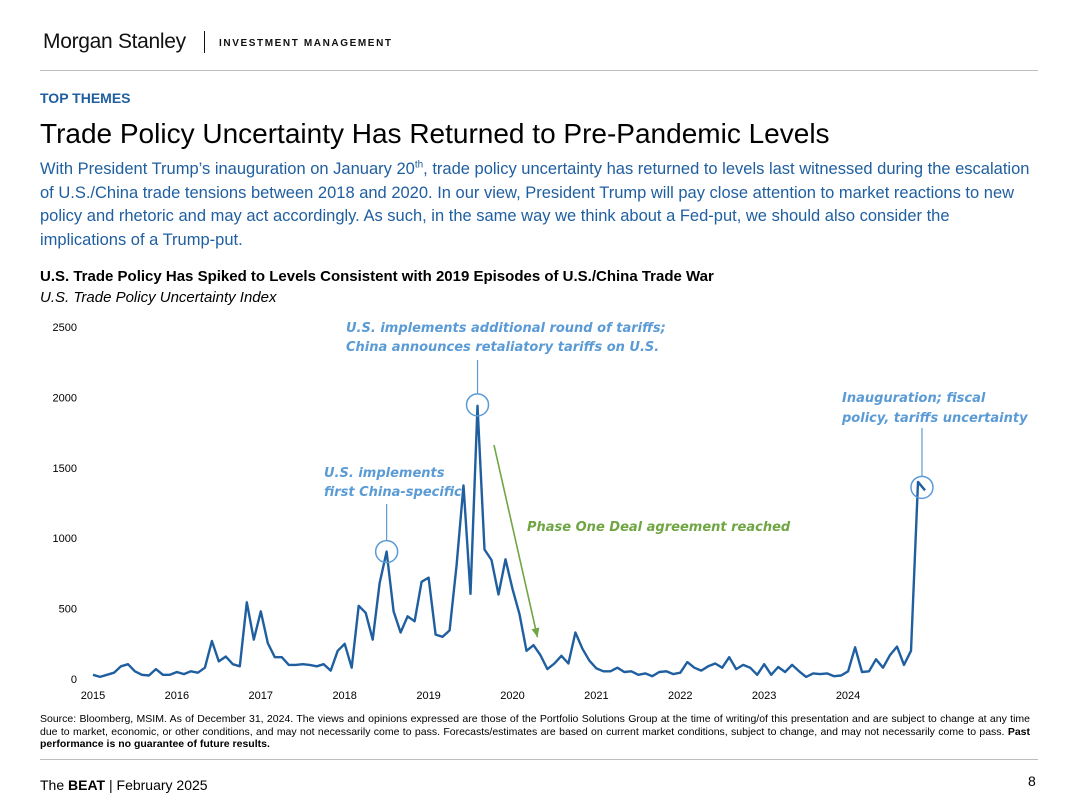 The width and height of the screenshot is (1080, 810). What do you see at coordinates (764, 696) in the screenshot?
I see `x-tick-label: 2023` at bounding box center [764, 696].